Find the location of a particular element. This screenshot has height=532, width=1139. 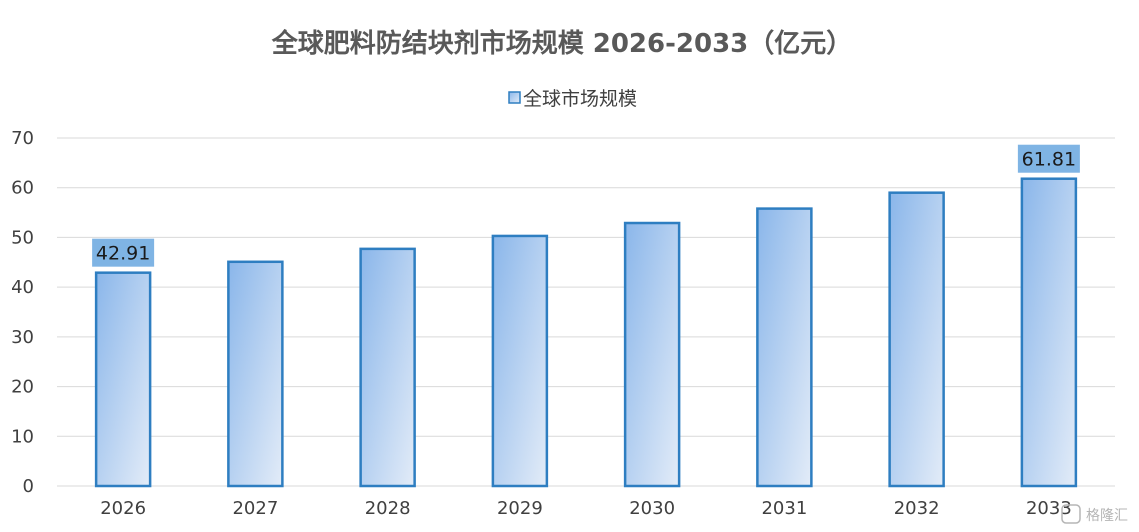

y-tick-label: 60 is located at coordinates (22, 188).